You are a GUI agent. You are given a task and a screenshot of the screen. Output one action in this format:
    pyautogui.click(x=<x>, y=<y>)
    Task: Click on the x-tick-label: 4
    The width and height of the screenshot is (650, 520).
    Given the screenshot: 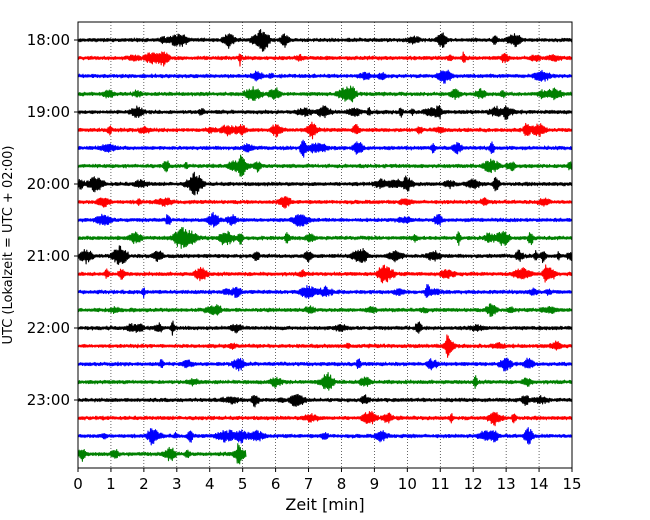 What is the action you would take?
    pyautogui.click(x=210, y=484)
    